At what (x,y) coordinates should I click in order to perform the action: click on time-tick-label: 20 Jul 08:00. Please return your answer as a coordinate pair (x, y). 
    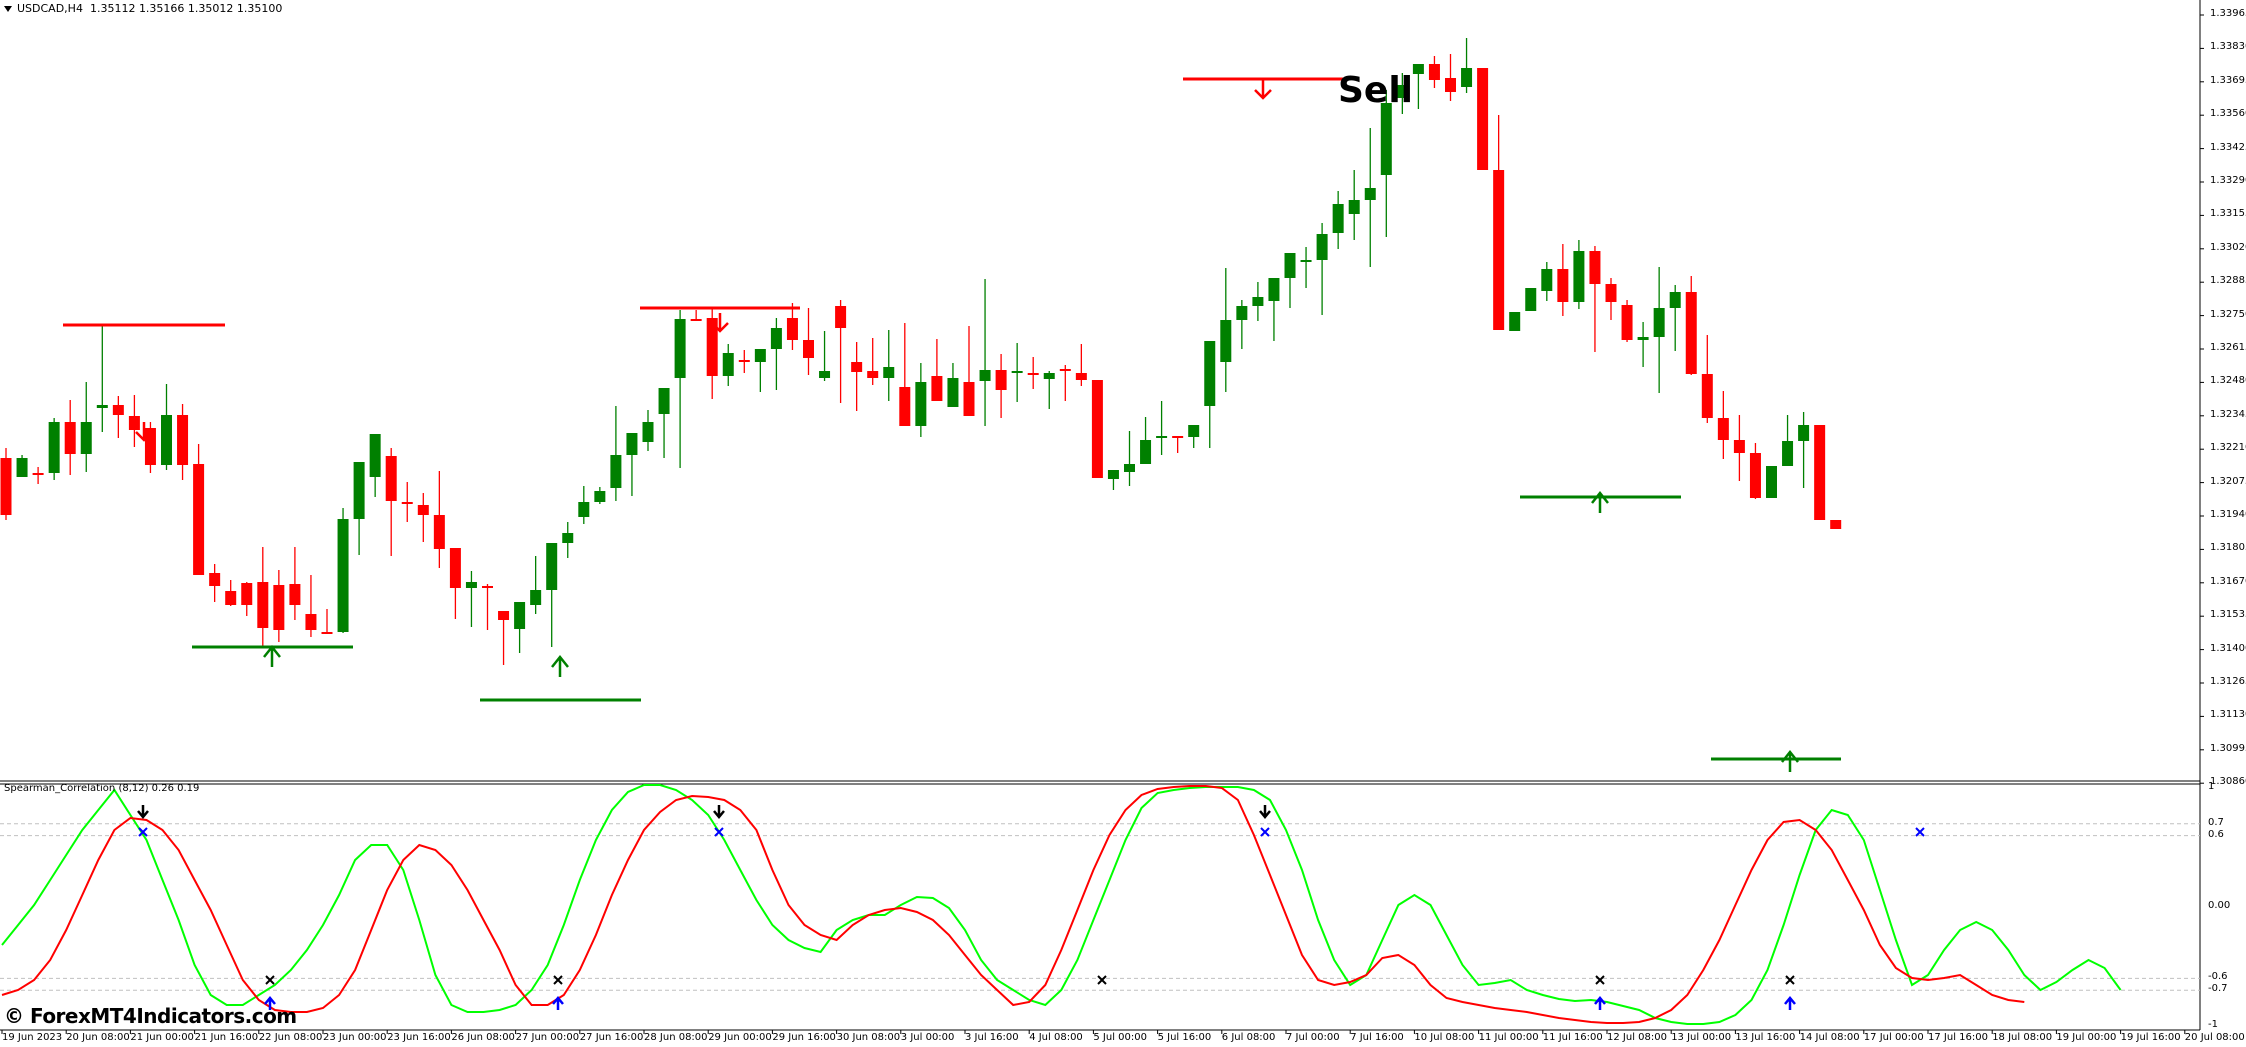
    Looking at the image, I should click on (2214, 1037).